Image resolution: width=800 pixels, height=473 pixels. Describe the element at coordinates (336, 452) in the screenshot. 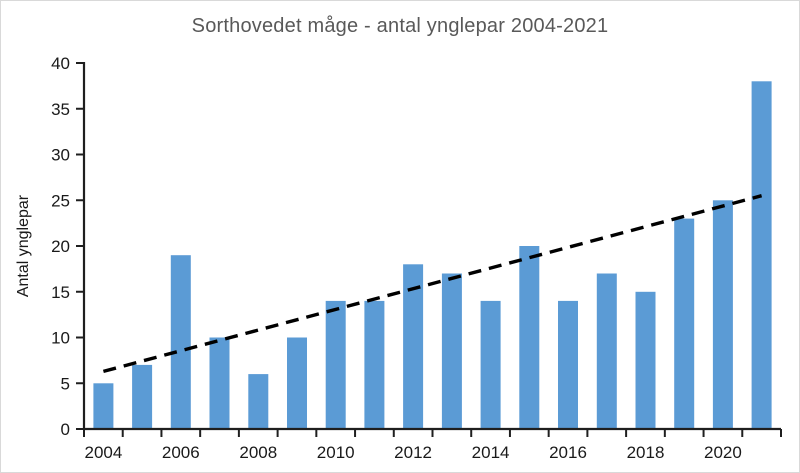

I see `x-tick-label: 2010` at that location.